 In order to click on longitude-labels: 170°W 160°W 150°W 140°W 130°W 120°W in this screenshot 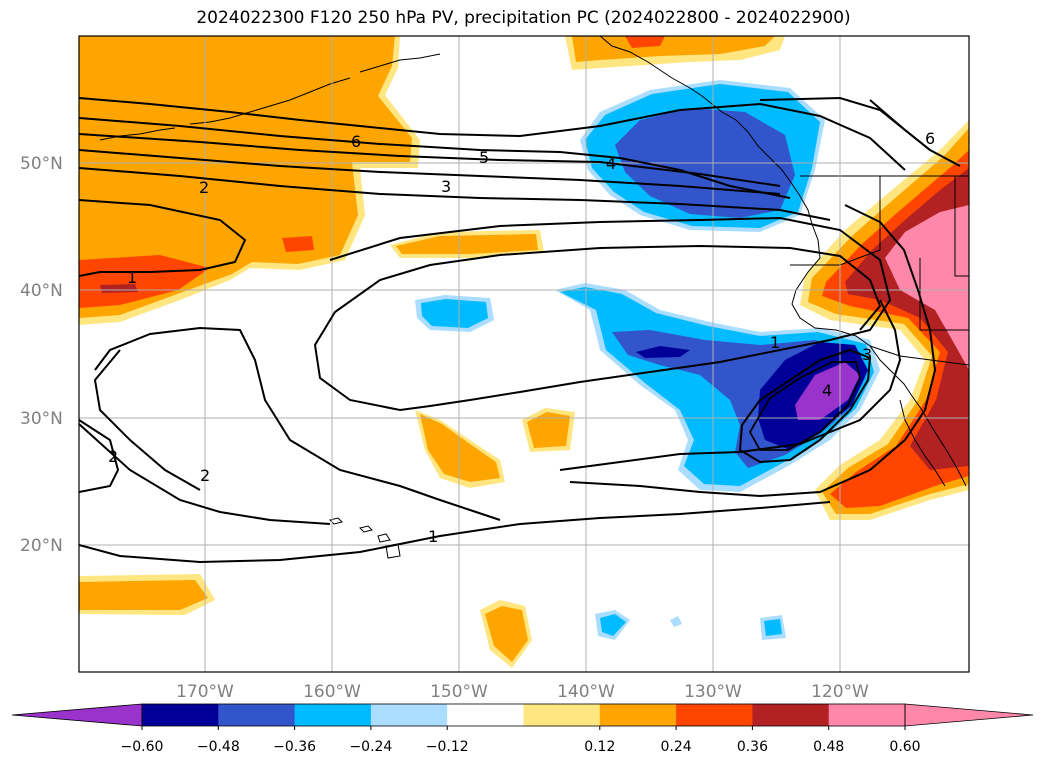, I will do `click(522, 692)`.